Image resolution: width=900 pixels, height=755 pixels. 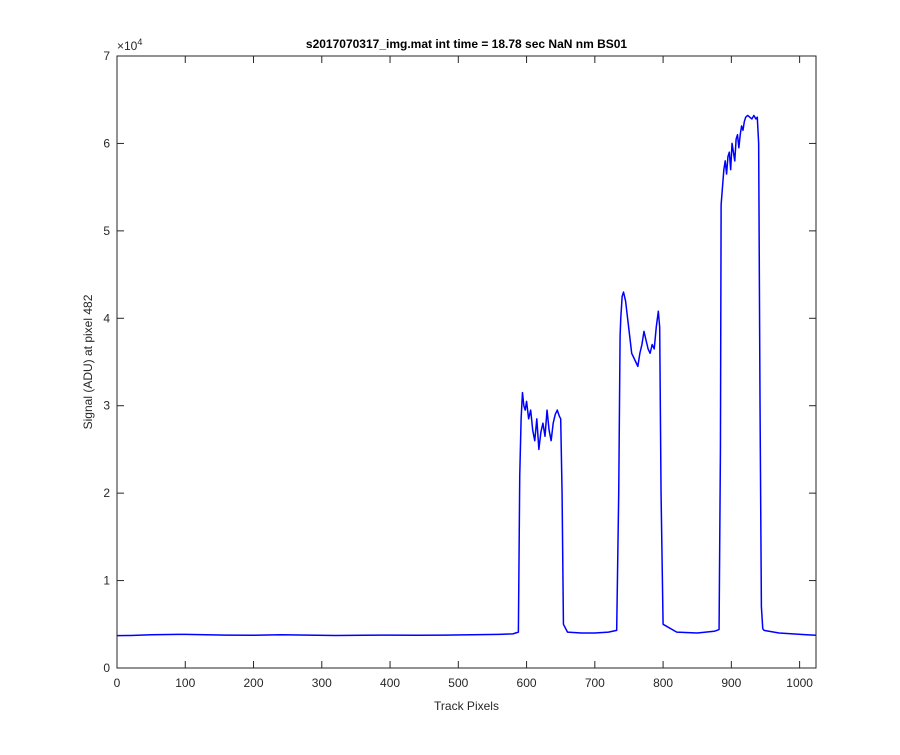 I want to click on y-axis-exponent-base: ×10, so click(x=127, y=46).